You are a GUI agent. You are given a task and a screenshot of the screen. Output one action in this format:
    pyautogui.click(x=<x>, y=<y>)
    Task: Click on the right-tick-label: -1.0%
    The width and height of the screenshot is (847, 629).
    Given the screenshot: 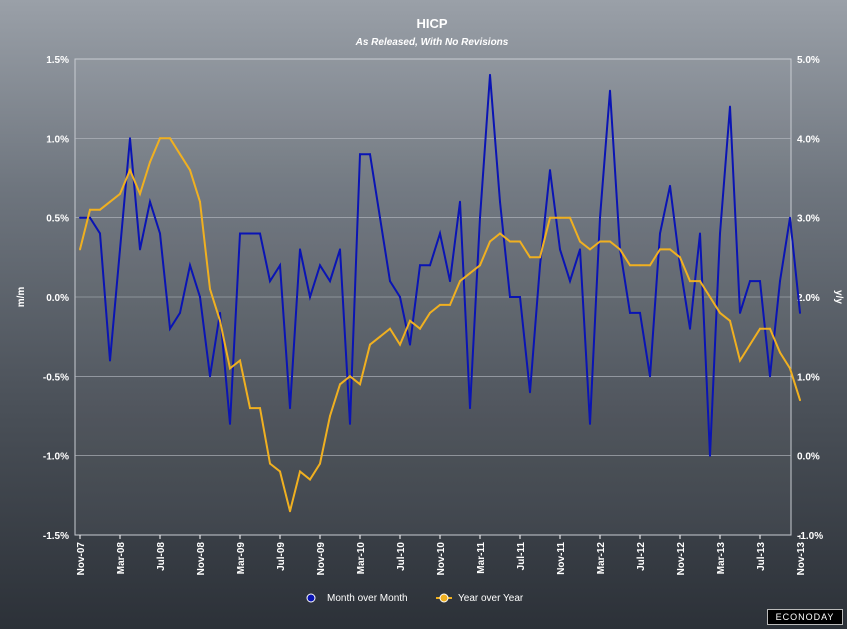 What is the action you would take?
    pyautogui.click(x=810, y=536)
    